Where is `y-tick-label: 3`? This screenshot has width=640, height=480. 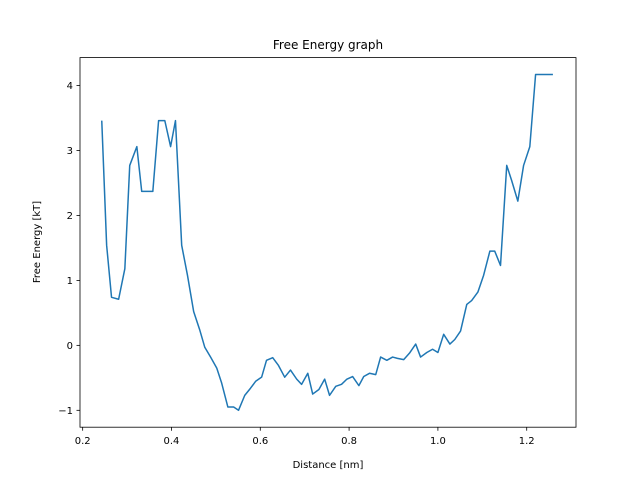 y-tick-label: 3 is located at coordinates (70, 151).